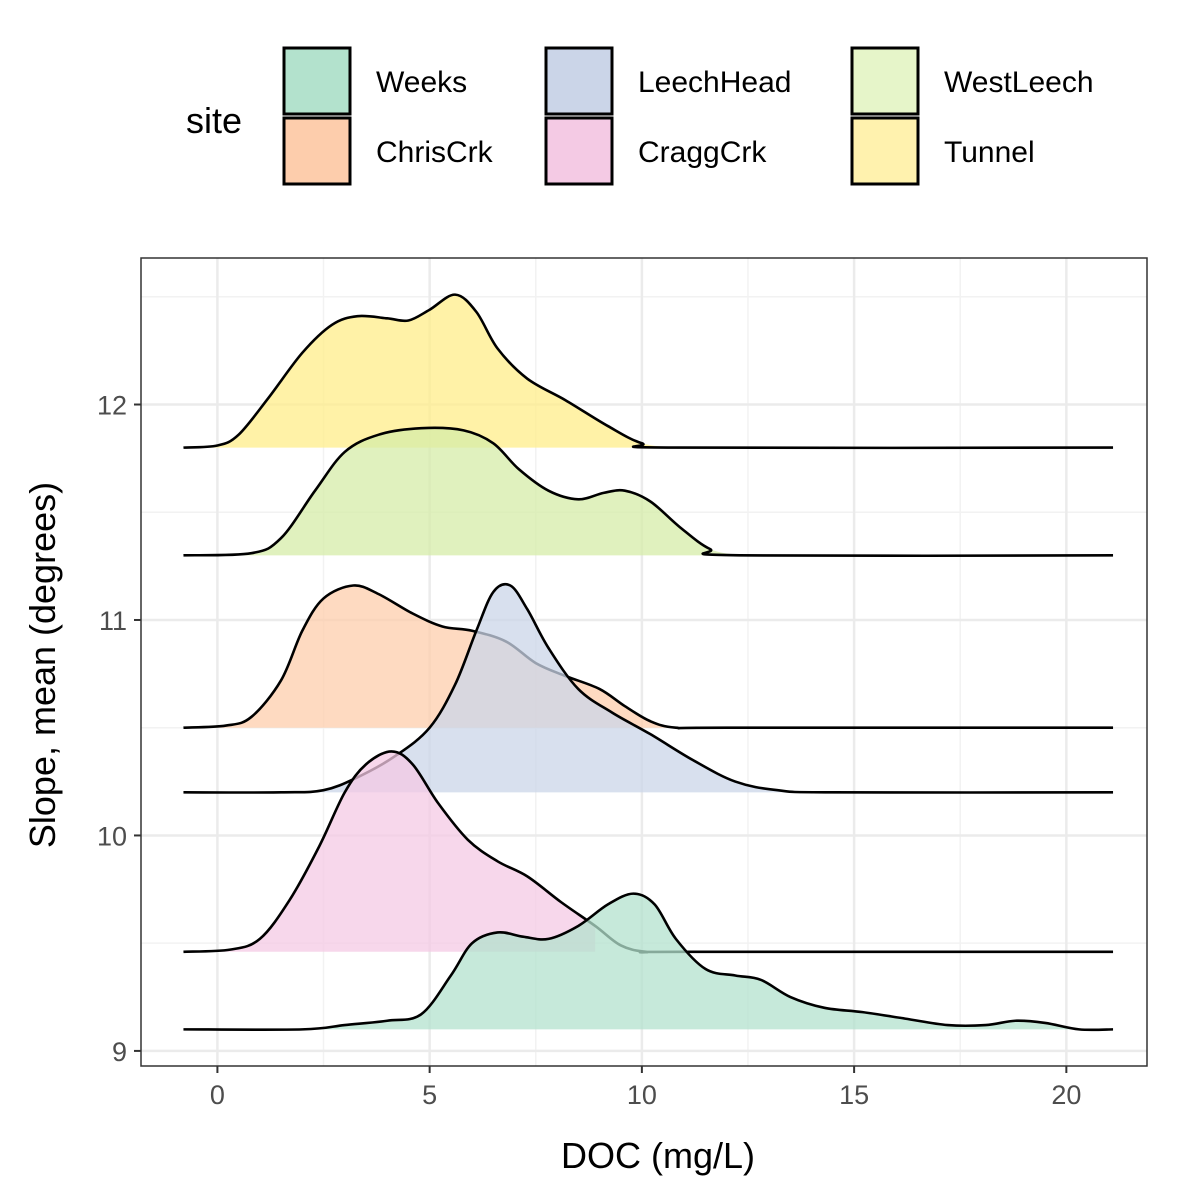 This screenshot has height=1200, width=1200. Describe the element at coordinates (461, 491) in the screenshot. I see `density-fill-westleech` at that location.